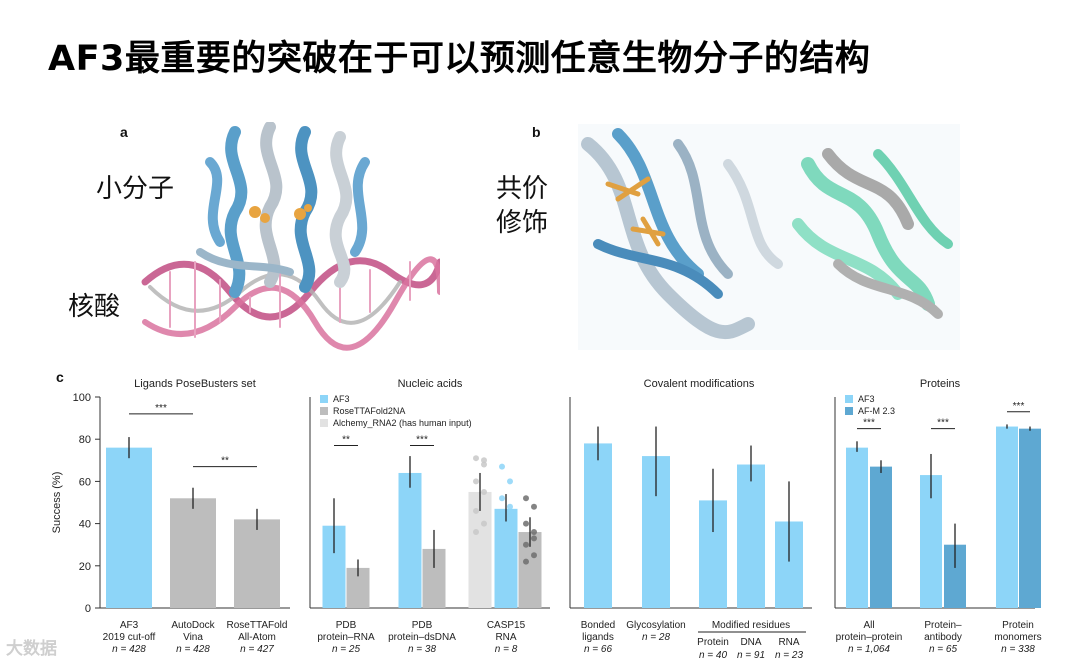  Describe the element at coordinates (598, 649) in the screenshot. I see `n-label-2-0: n = 66` at that location.